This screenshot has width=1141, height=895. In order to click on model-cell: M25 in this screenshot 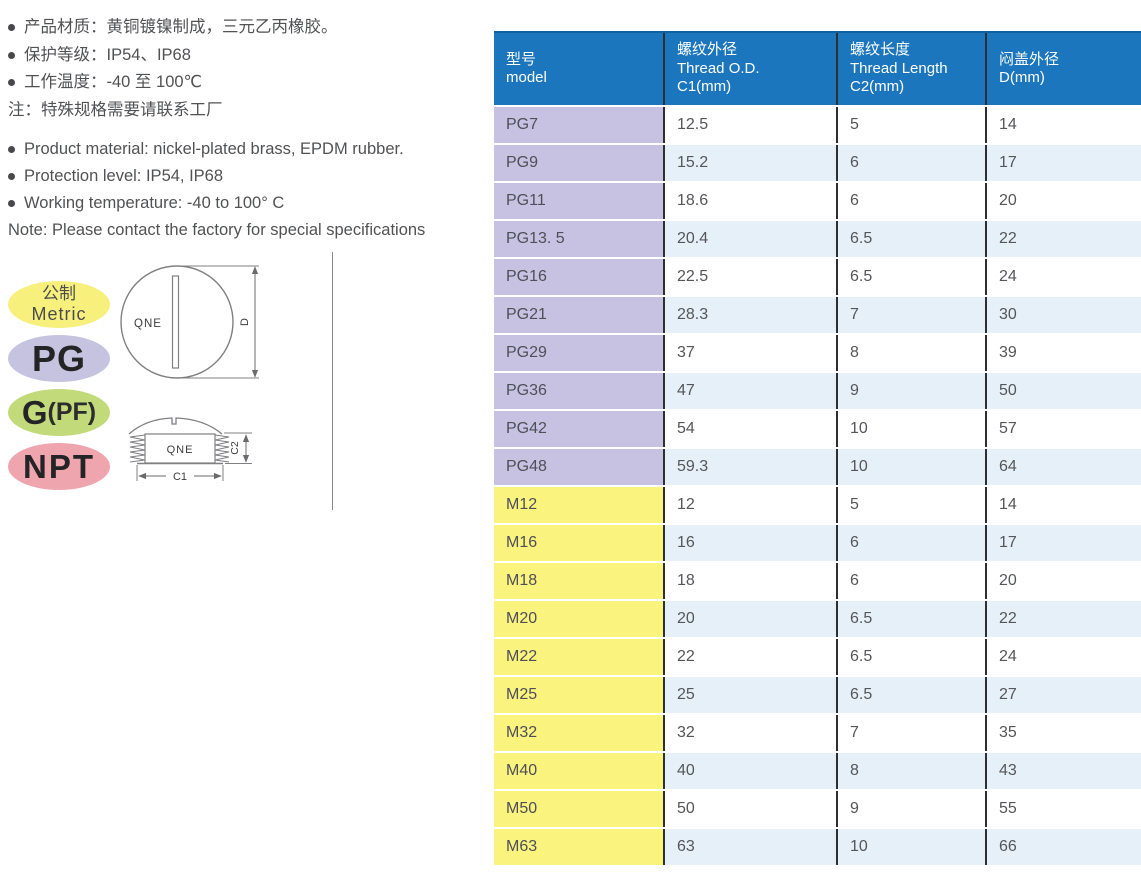, I will do `click(579, 695)`.